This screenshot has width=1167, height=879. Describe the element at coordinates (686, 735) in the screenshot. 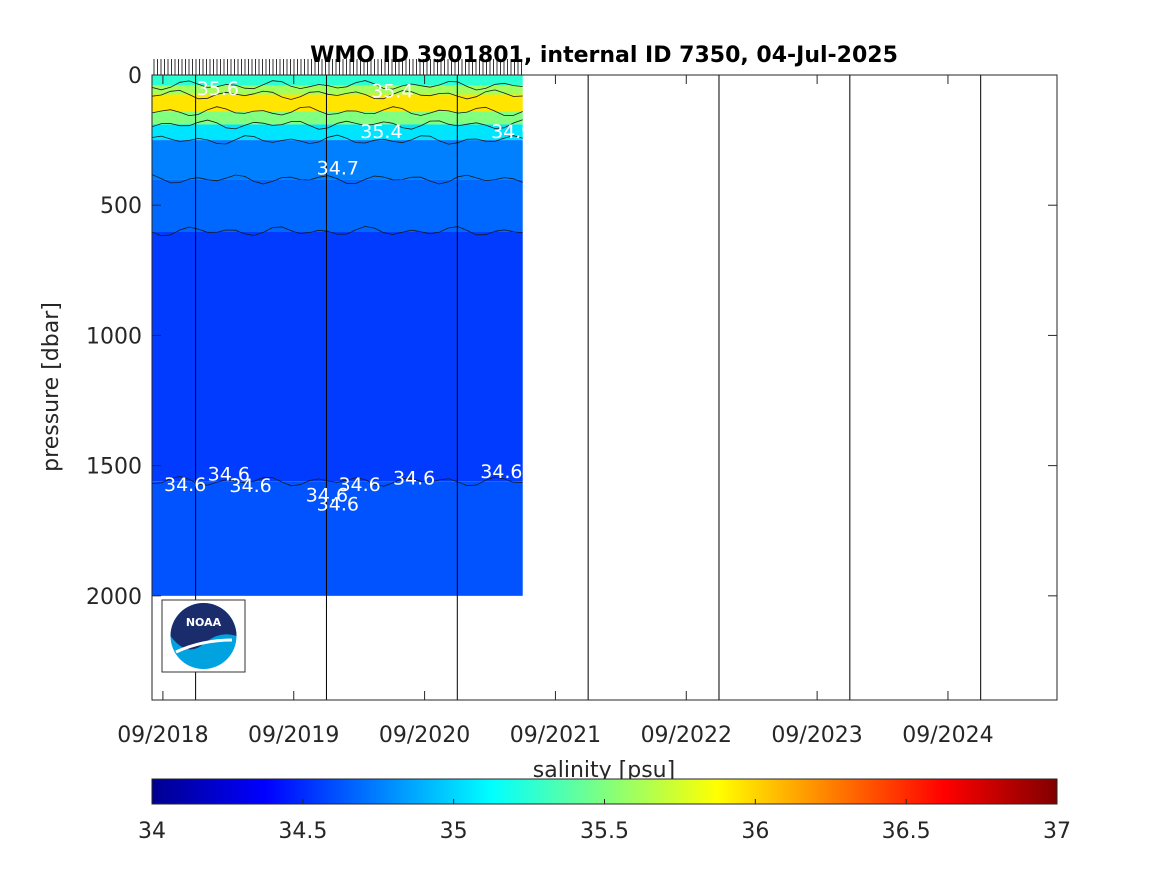

I see `x-tick-label: 09/2022` at that location.